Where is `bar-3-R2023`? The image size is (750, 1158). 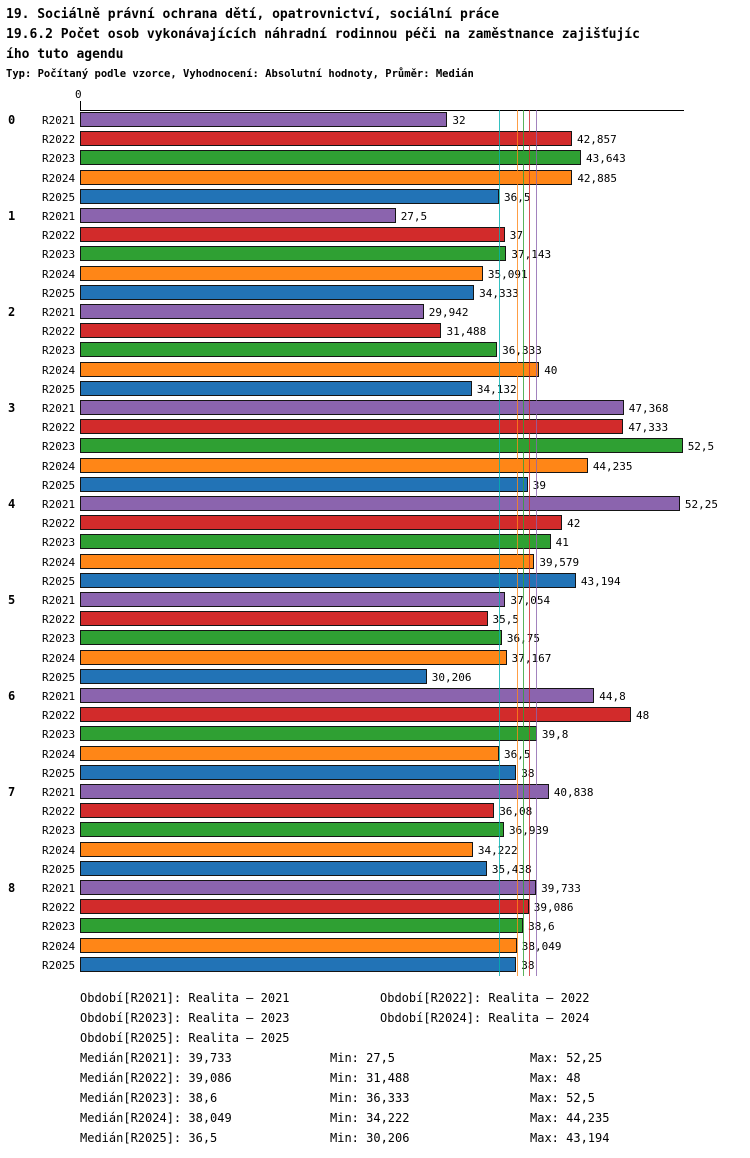 bar-3-R2023 is located at coordinates (381, 446).